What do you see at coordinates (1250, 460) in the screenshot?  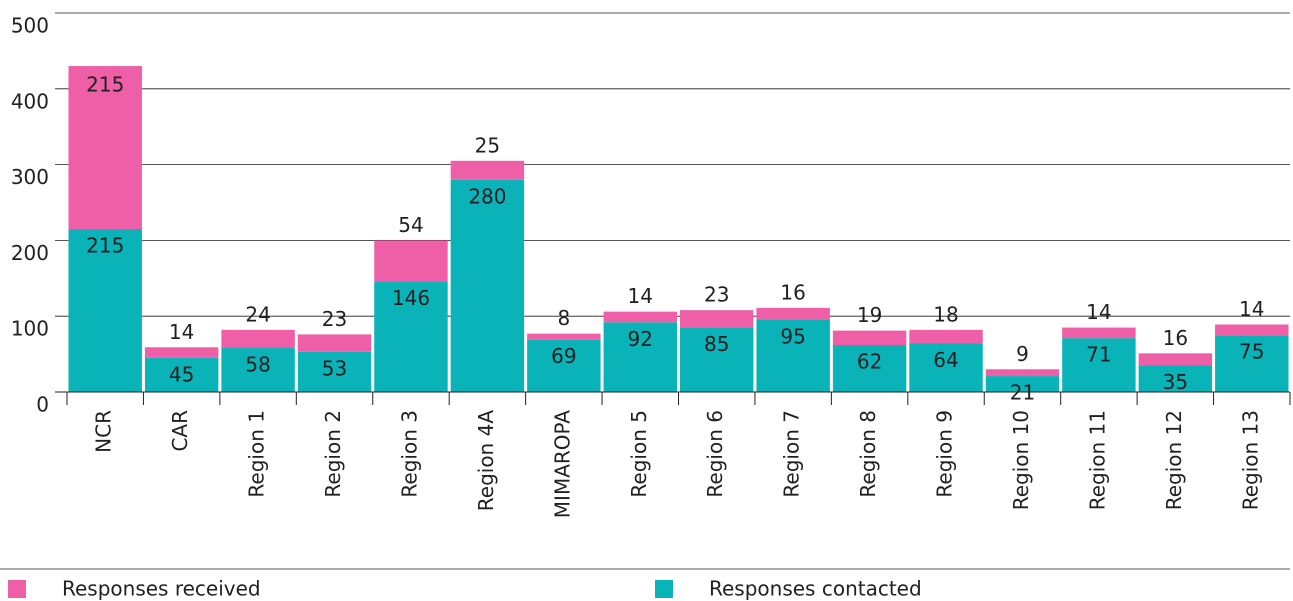 I see `x-tick-label: Region 13` at bounding box center [1250, 460].